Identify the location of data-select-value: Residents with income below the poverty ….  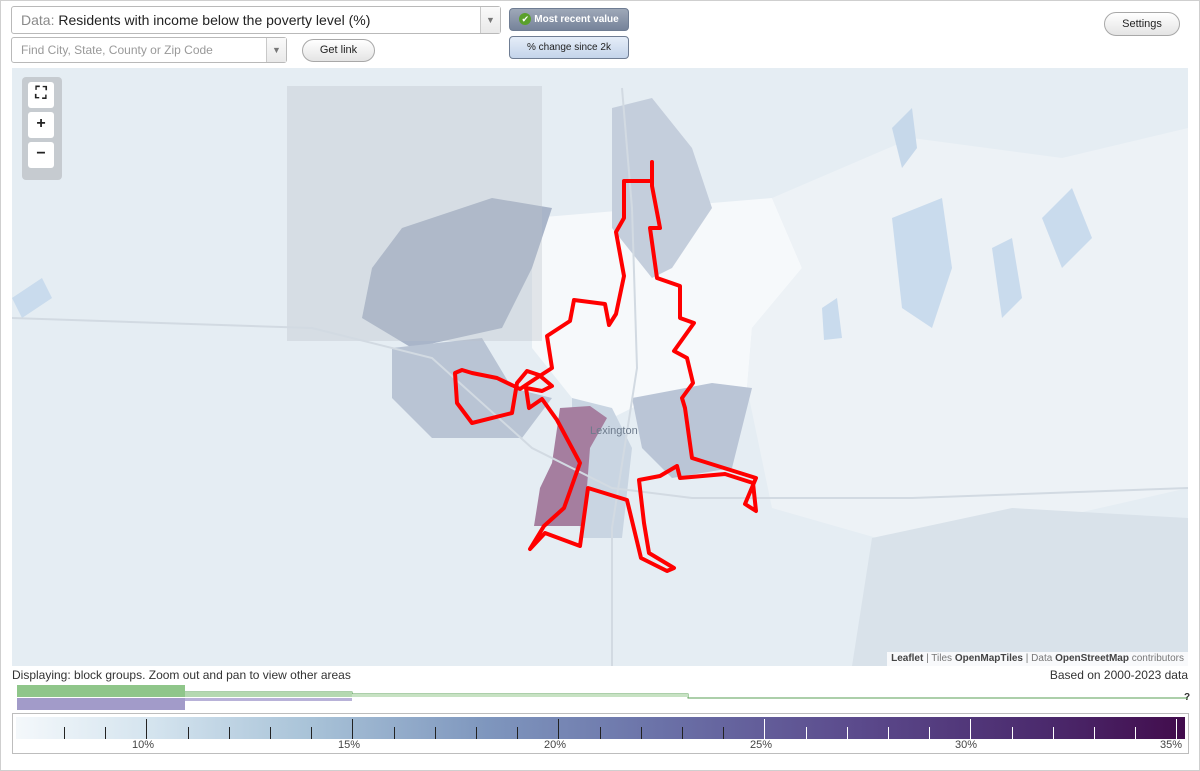
(214, 20).